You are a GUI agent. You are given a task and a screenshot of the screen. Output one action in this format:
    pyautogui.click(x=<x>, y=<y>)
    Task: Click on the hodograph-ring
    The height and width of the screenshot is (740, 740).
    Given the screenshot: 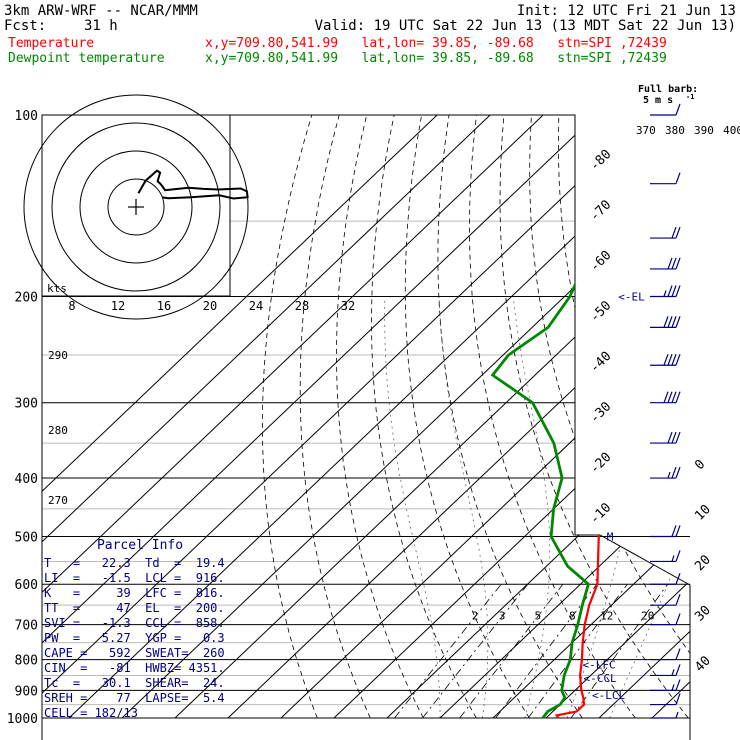 What is the action you would take?
    pyautogui.click(x=136, y=207)
    